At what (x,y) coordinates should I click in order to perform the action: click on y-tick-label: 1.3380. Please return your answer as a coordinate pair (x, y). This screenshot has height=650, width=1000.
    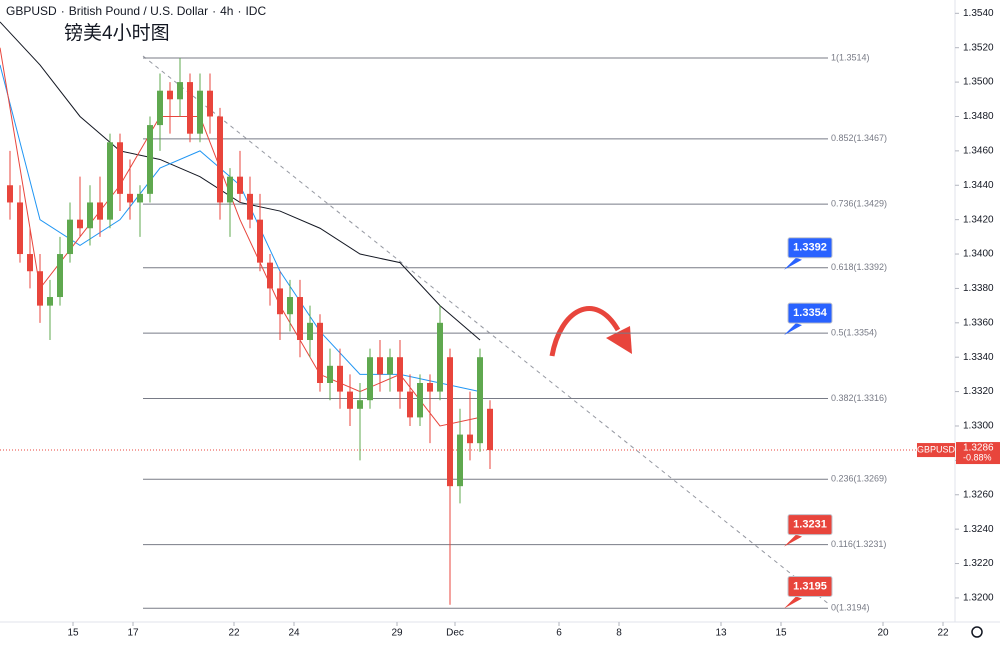
    Looking at the image, I should click on (978, 288).